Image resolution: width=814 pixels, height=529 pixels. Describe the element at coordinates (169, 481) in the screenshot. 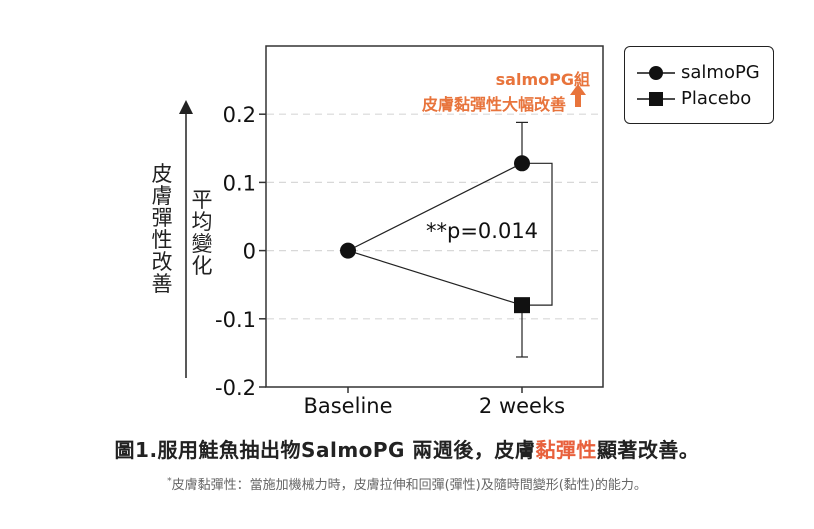

I see `footnote-marker: *` at that location.